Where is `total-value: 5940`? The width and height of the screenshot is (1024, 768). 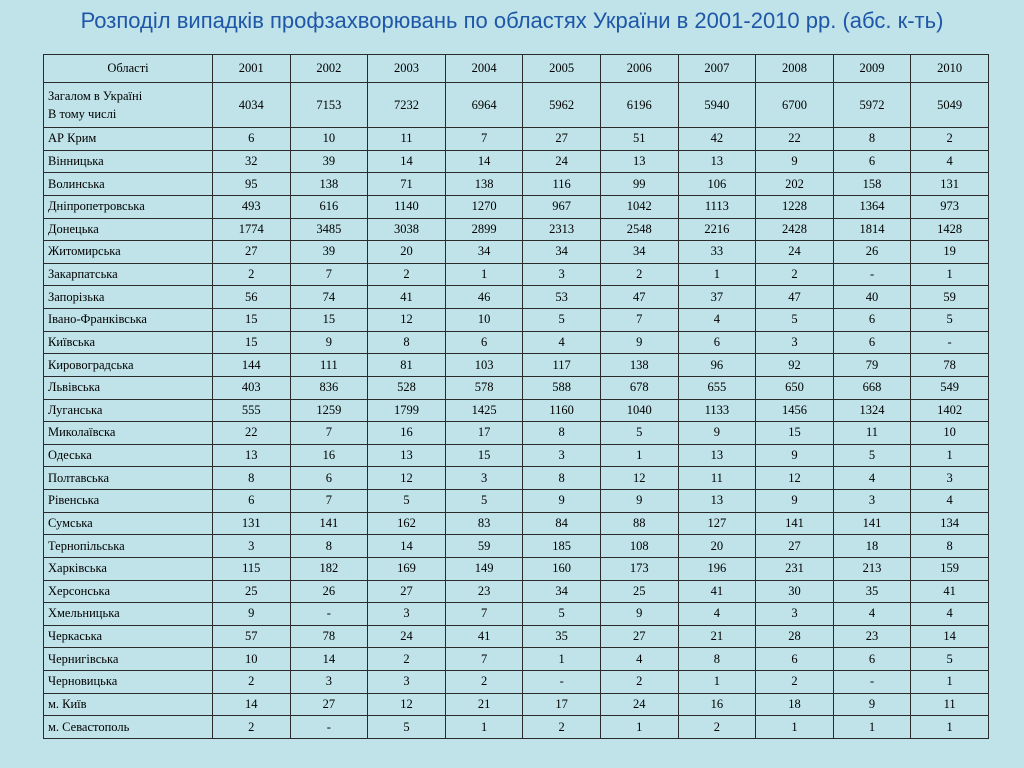
total-value: 5940 is located at coordinates (717, 105).